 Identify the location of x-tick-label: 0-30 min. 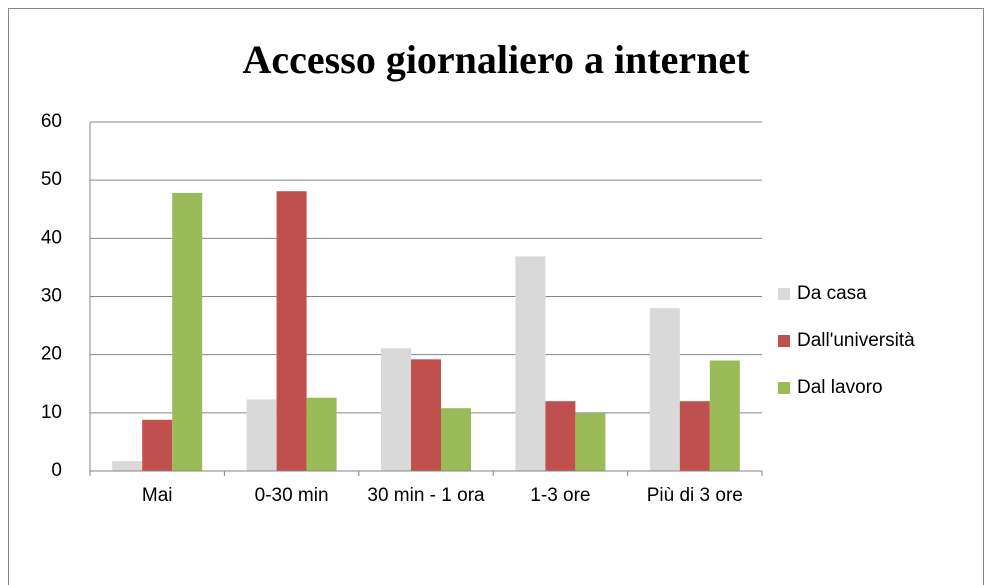
(292, 495).